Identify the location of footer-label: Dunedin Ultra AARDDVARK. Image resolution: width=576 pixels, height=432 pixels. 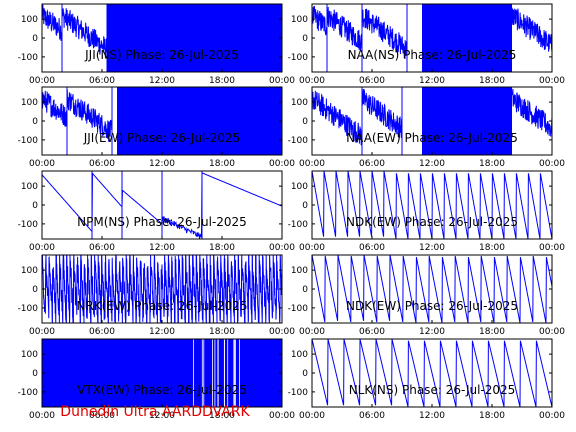
(155, 412).